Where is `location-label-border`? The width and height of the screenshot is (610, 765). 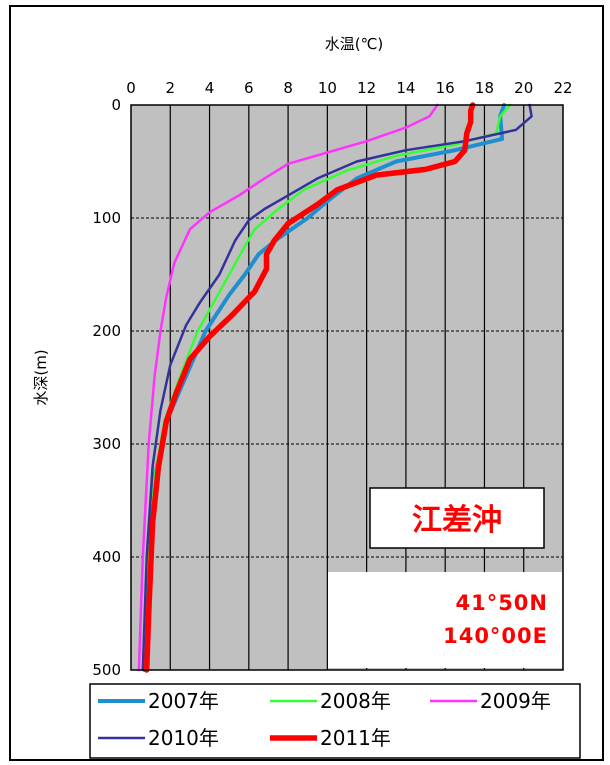
location-label-border is located at coordinates (457, 518).